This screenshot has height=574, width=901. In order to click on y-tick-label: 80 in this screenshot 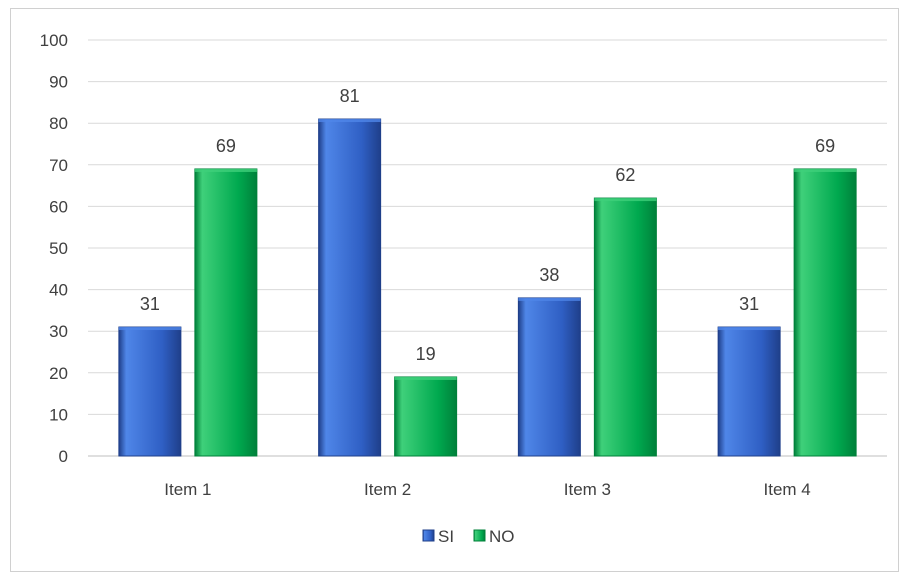, I will do `click(58, 123)`.